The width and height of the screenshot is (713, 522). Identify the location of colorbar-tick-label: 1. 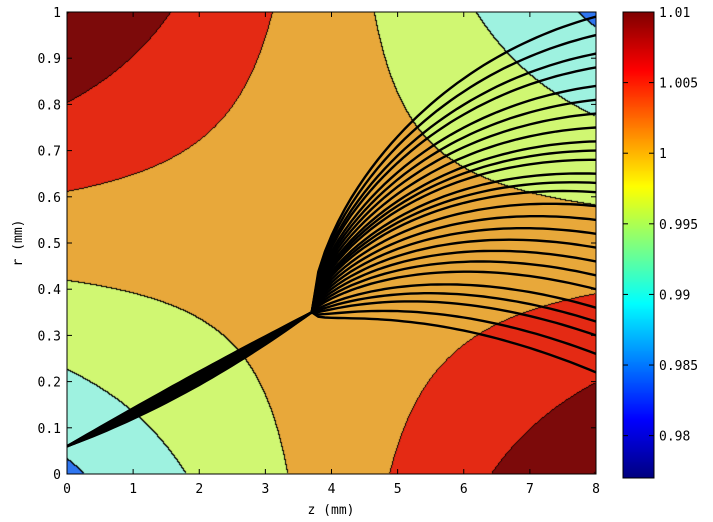
(663, 154).